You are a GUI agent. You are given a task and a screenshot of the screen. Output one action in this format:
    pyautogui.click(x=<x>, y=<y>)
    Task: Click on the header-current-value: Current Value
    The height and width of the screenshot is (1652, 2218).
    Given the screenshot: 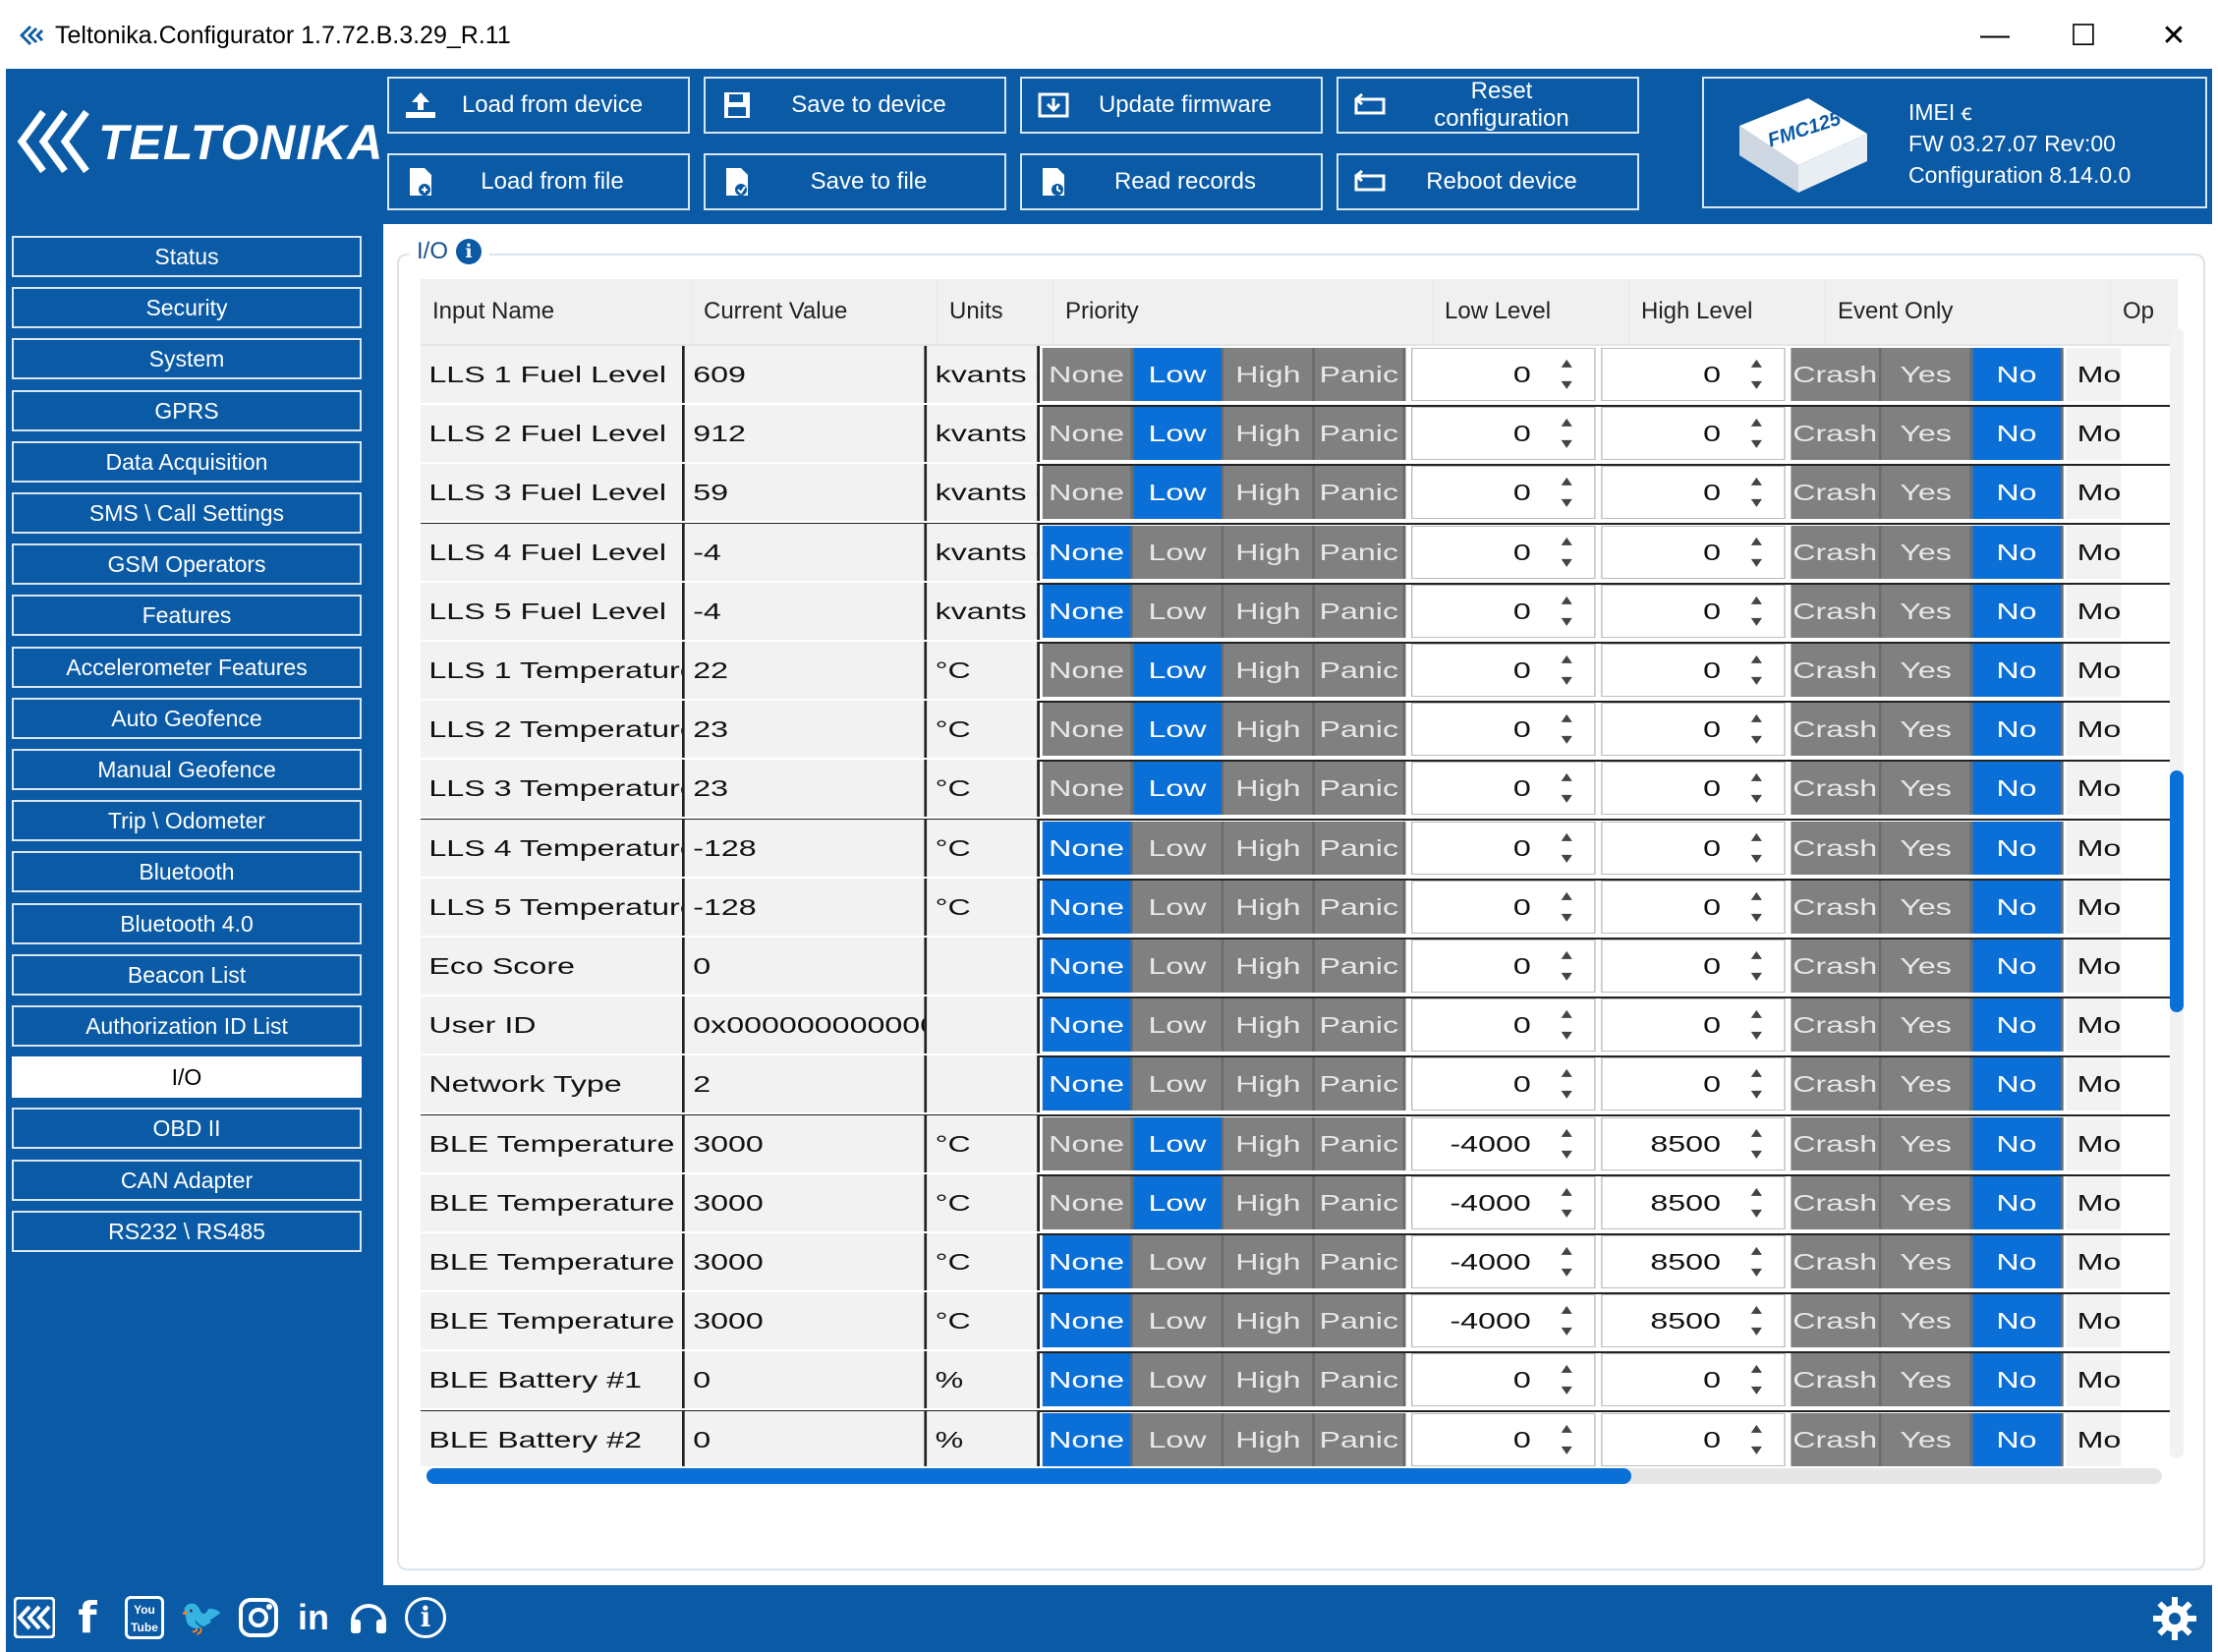 What is the action you would take?
    pyautogui.click(x=815, y=311)
    